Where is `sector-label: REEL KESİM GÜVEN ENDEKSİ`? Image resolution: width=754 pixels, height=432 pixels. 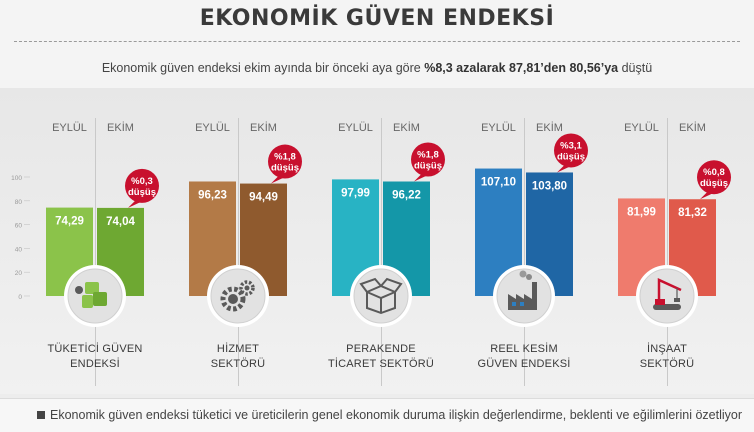
sector-label: REEL KESİM GÜVEN ENDEKSİ is located at coordinates (524, 356).